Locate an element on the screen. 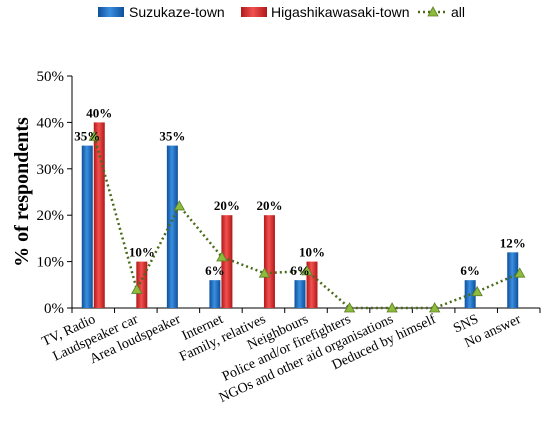  y-tick-label: 10% is located at coordinates (51, 263).